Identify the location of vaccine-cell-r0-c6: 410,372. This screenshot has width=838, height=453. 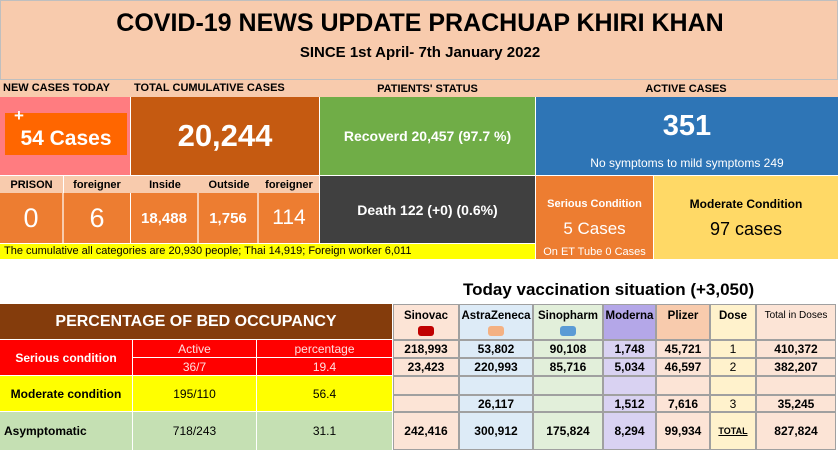
(796, 349).